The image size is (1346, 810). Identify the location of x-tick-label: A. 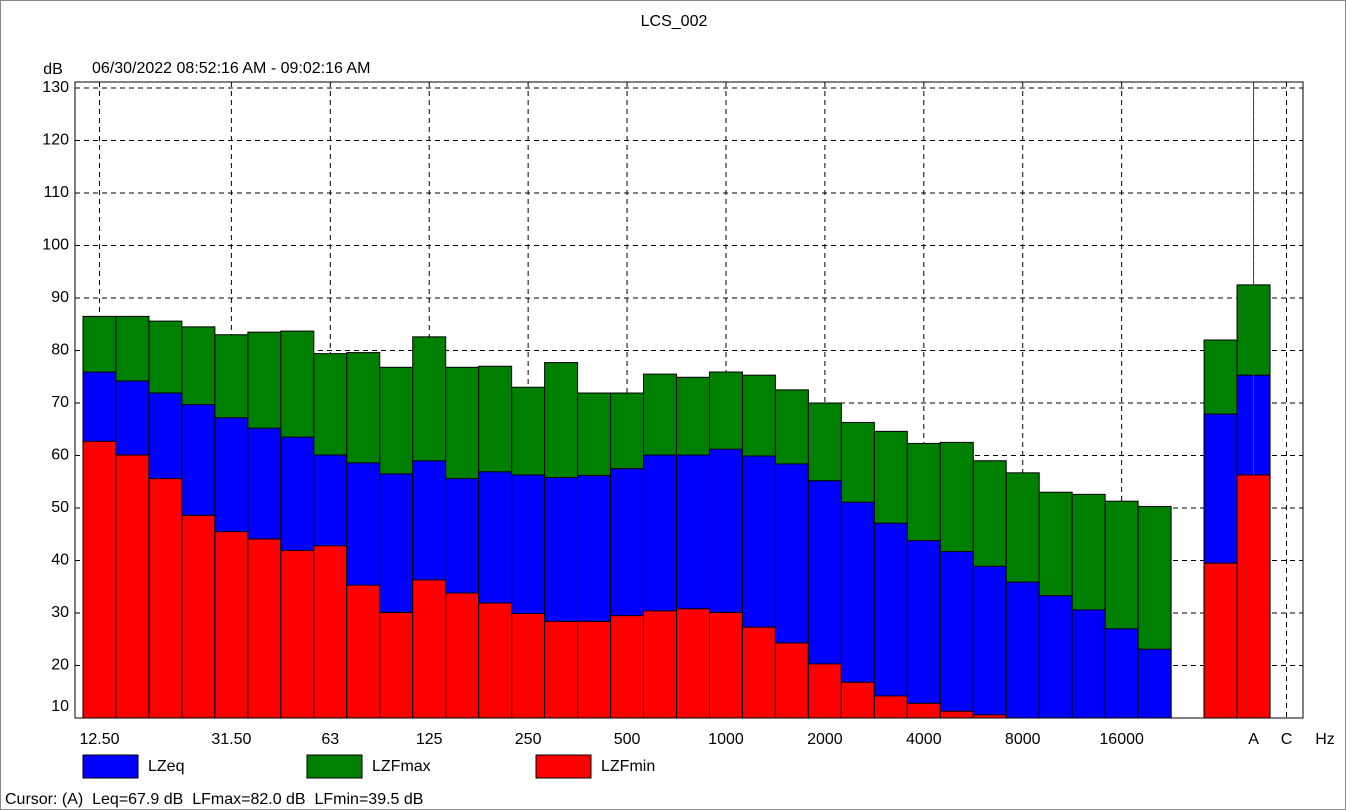
(1253, 739).